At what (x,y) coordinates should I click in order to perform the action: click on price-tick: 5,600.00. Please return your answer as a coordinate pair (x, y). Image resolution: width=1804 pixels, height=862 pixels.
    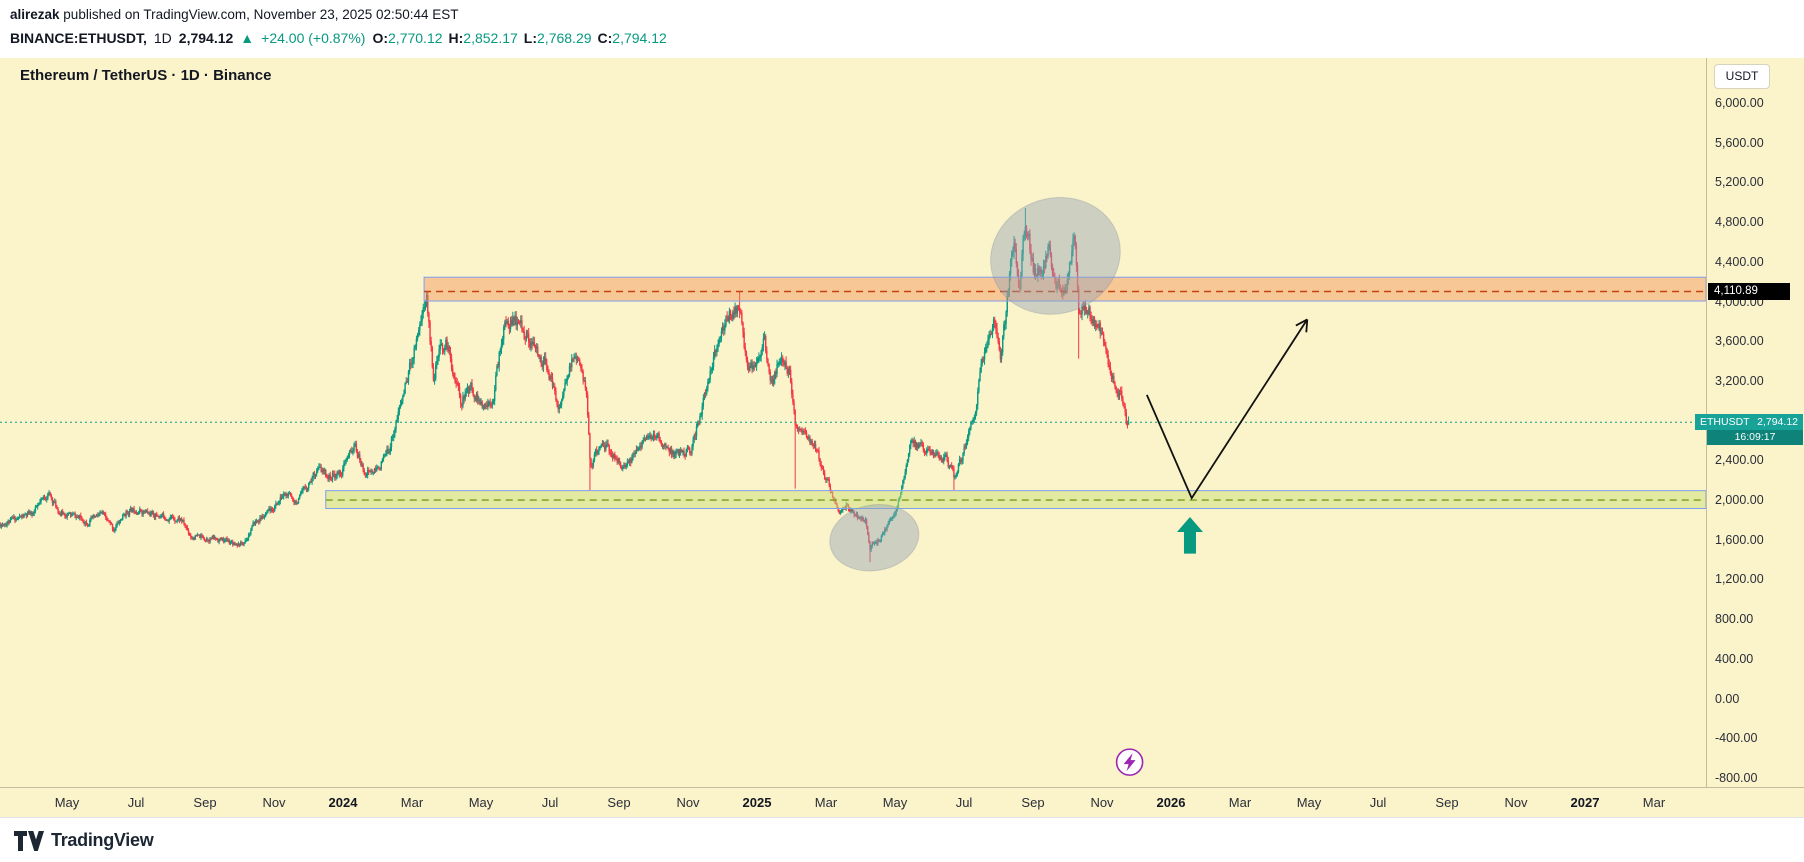
    Looking at the image, I should click on (1739, 142).